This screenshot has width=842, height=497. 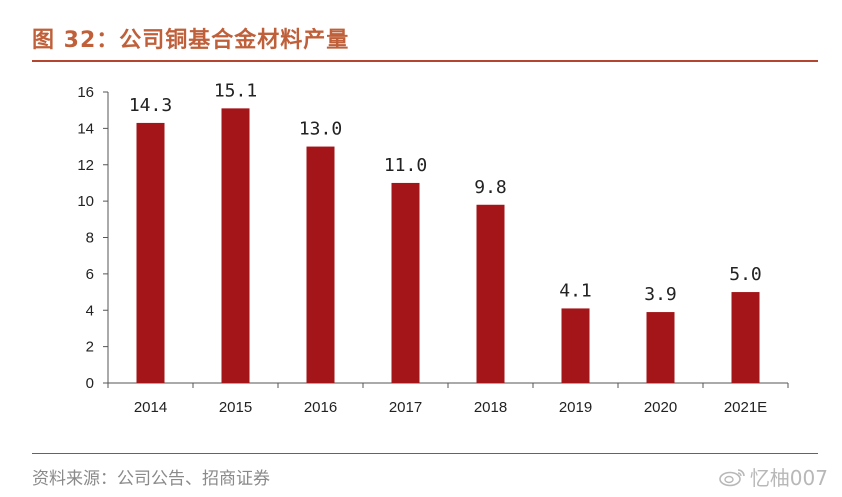 What do you see at coordinates (575, 407) in the screenshot?
I see `x-tick-label-2019: 2019` at bounding box center [575, 407].